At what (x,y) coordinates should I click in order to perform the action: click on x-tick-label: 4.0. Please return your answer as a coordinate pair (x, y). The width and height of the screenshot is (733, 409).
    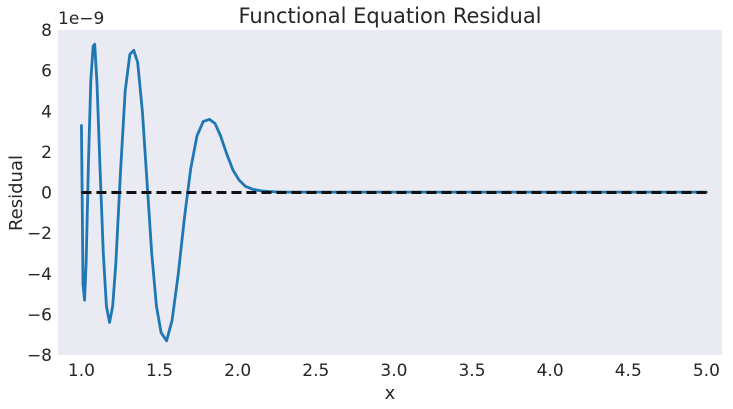
    Looking at the image, I should click on (550, 371).